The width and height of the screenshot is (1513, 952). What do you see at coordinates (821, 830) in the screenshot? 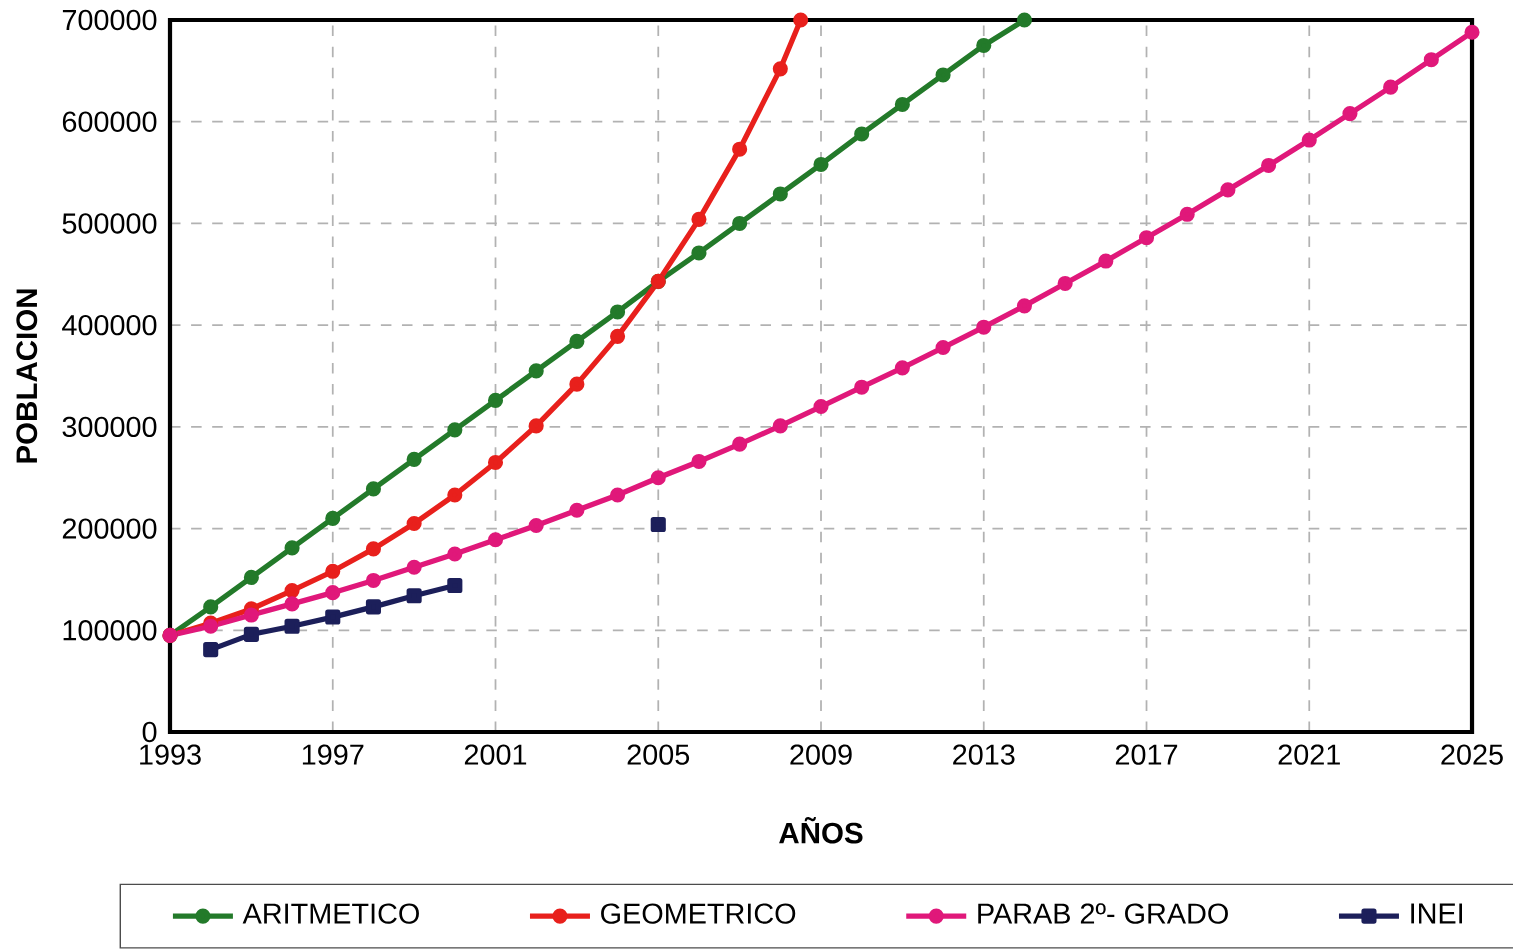
I see `x-axis-title: AÑOS` at bounding box center [821, 830].